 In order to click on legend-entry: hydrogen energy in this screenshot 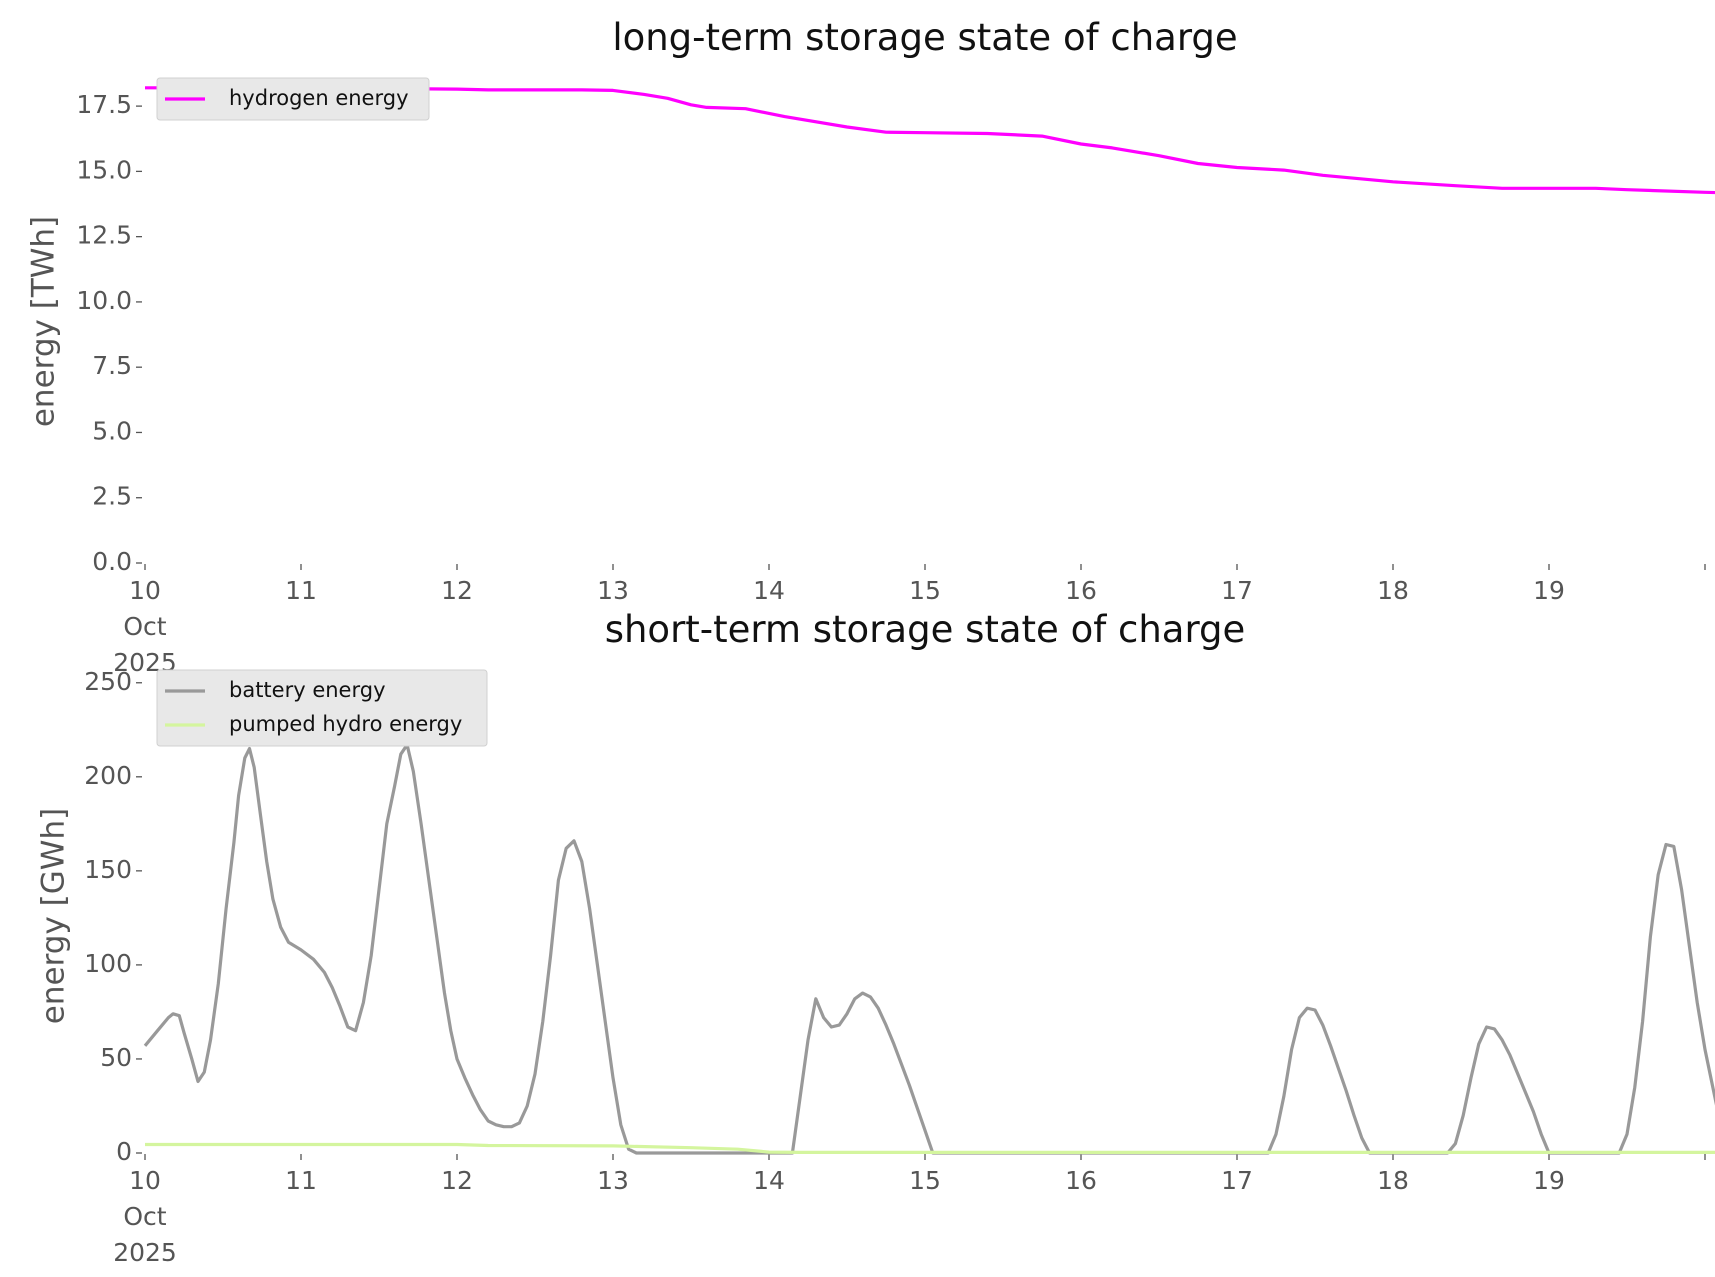, I will do `click(319, 98)`.